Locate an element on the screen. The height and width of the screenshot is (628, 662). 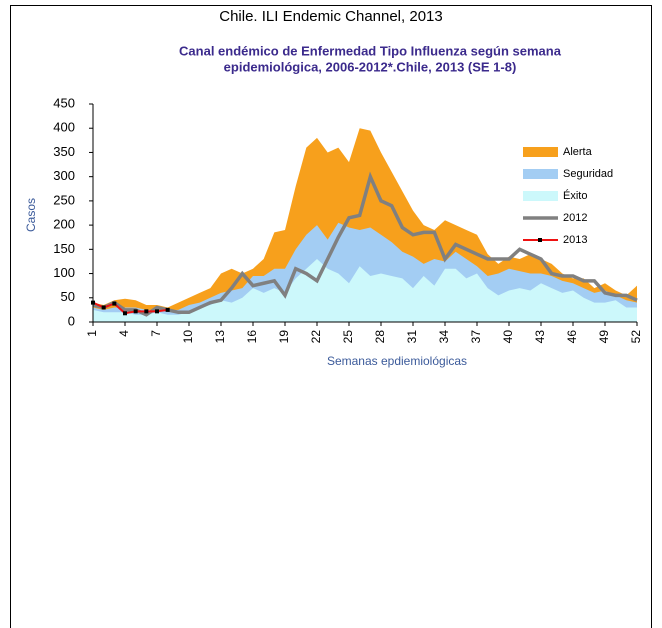
y-tick-label: 300 is located at coordinates (64, 175).